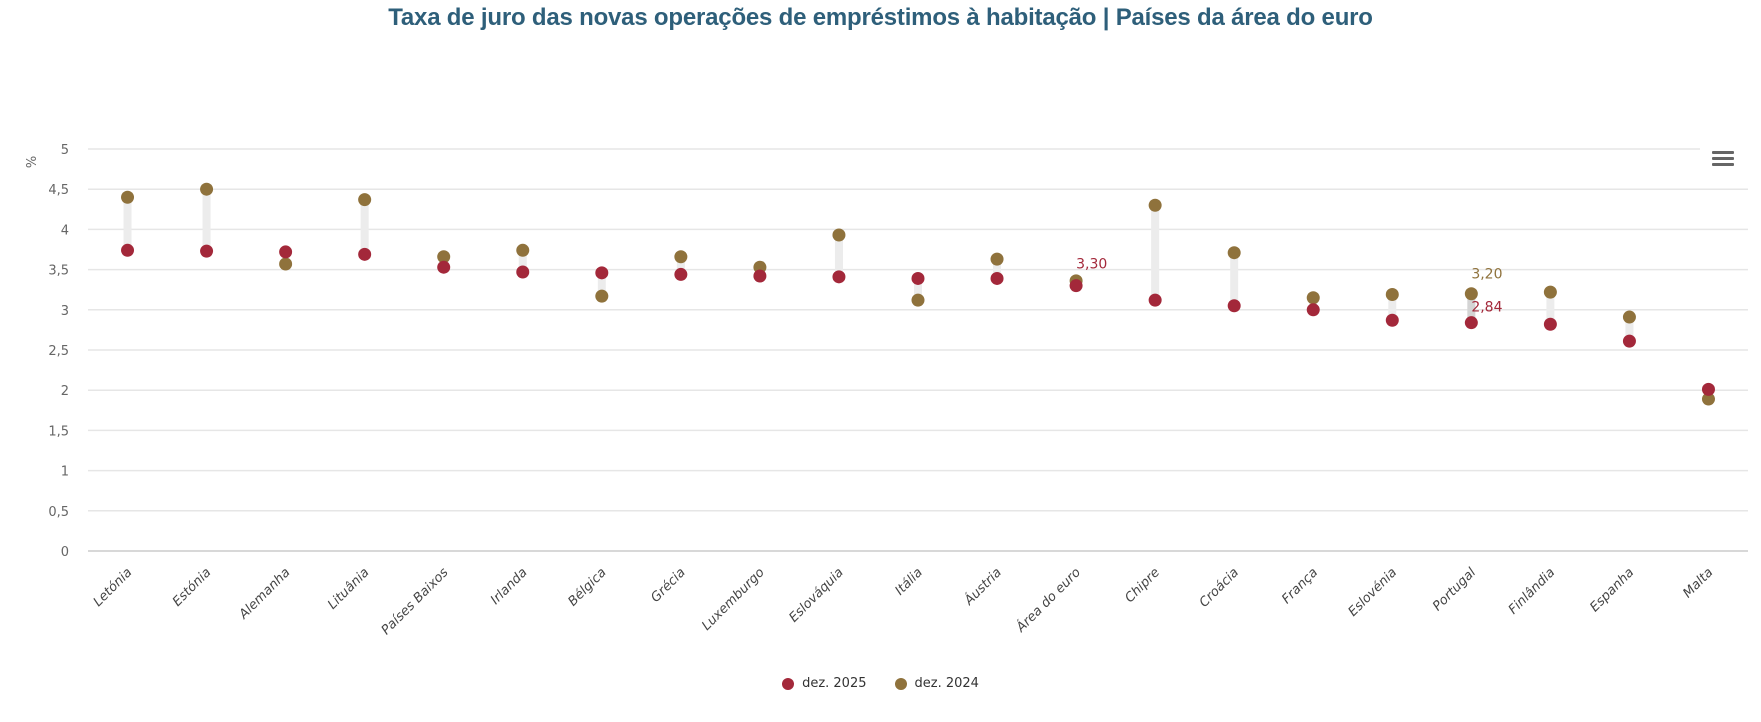 The image size is (1761, 722). What do you see at coordinates (880, 683) in the screenshot?
I see `legend: dez. 2025 dez. 2024` at bounding box center [880, 683].